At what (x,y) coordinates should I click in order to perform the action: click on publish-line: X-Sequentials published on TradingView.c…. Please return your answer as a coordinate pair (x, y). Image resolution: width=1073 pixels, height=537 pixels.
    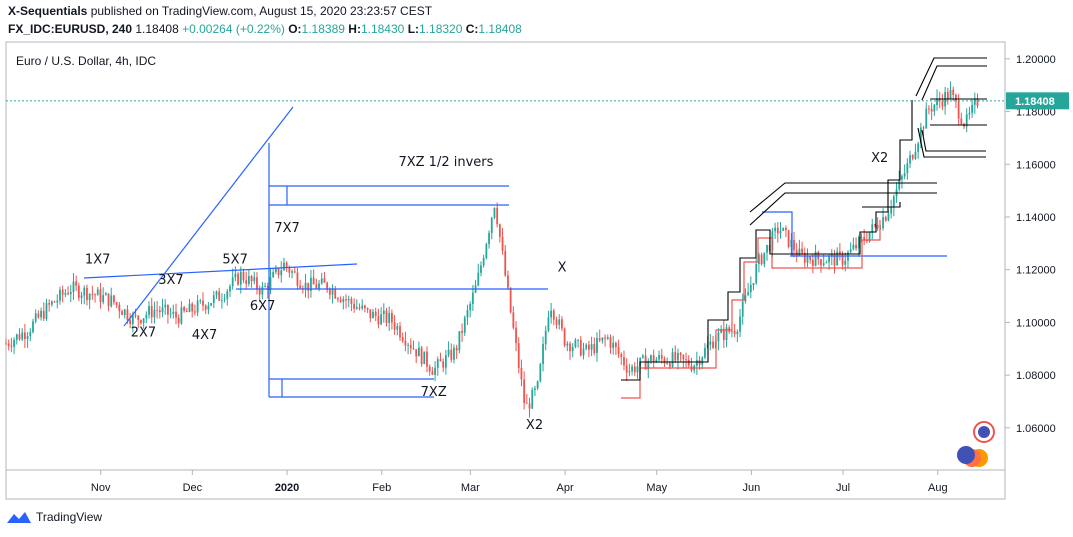
    Looking at the image, I should click on (220, 11).